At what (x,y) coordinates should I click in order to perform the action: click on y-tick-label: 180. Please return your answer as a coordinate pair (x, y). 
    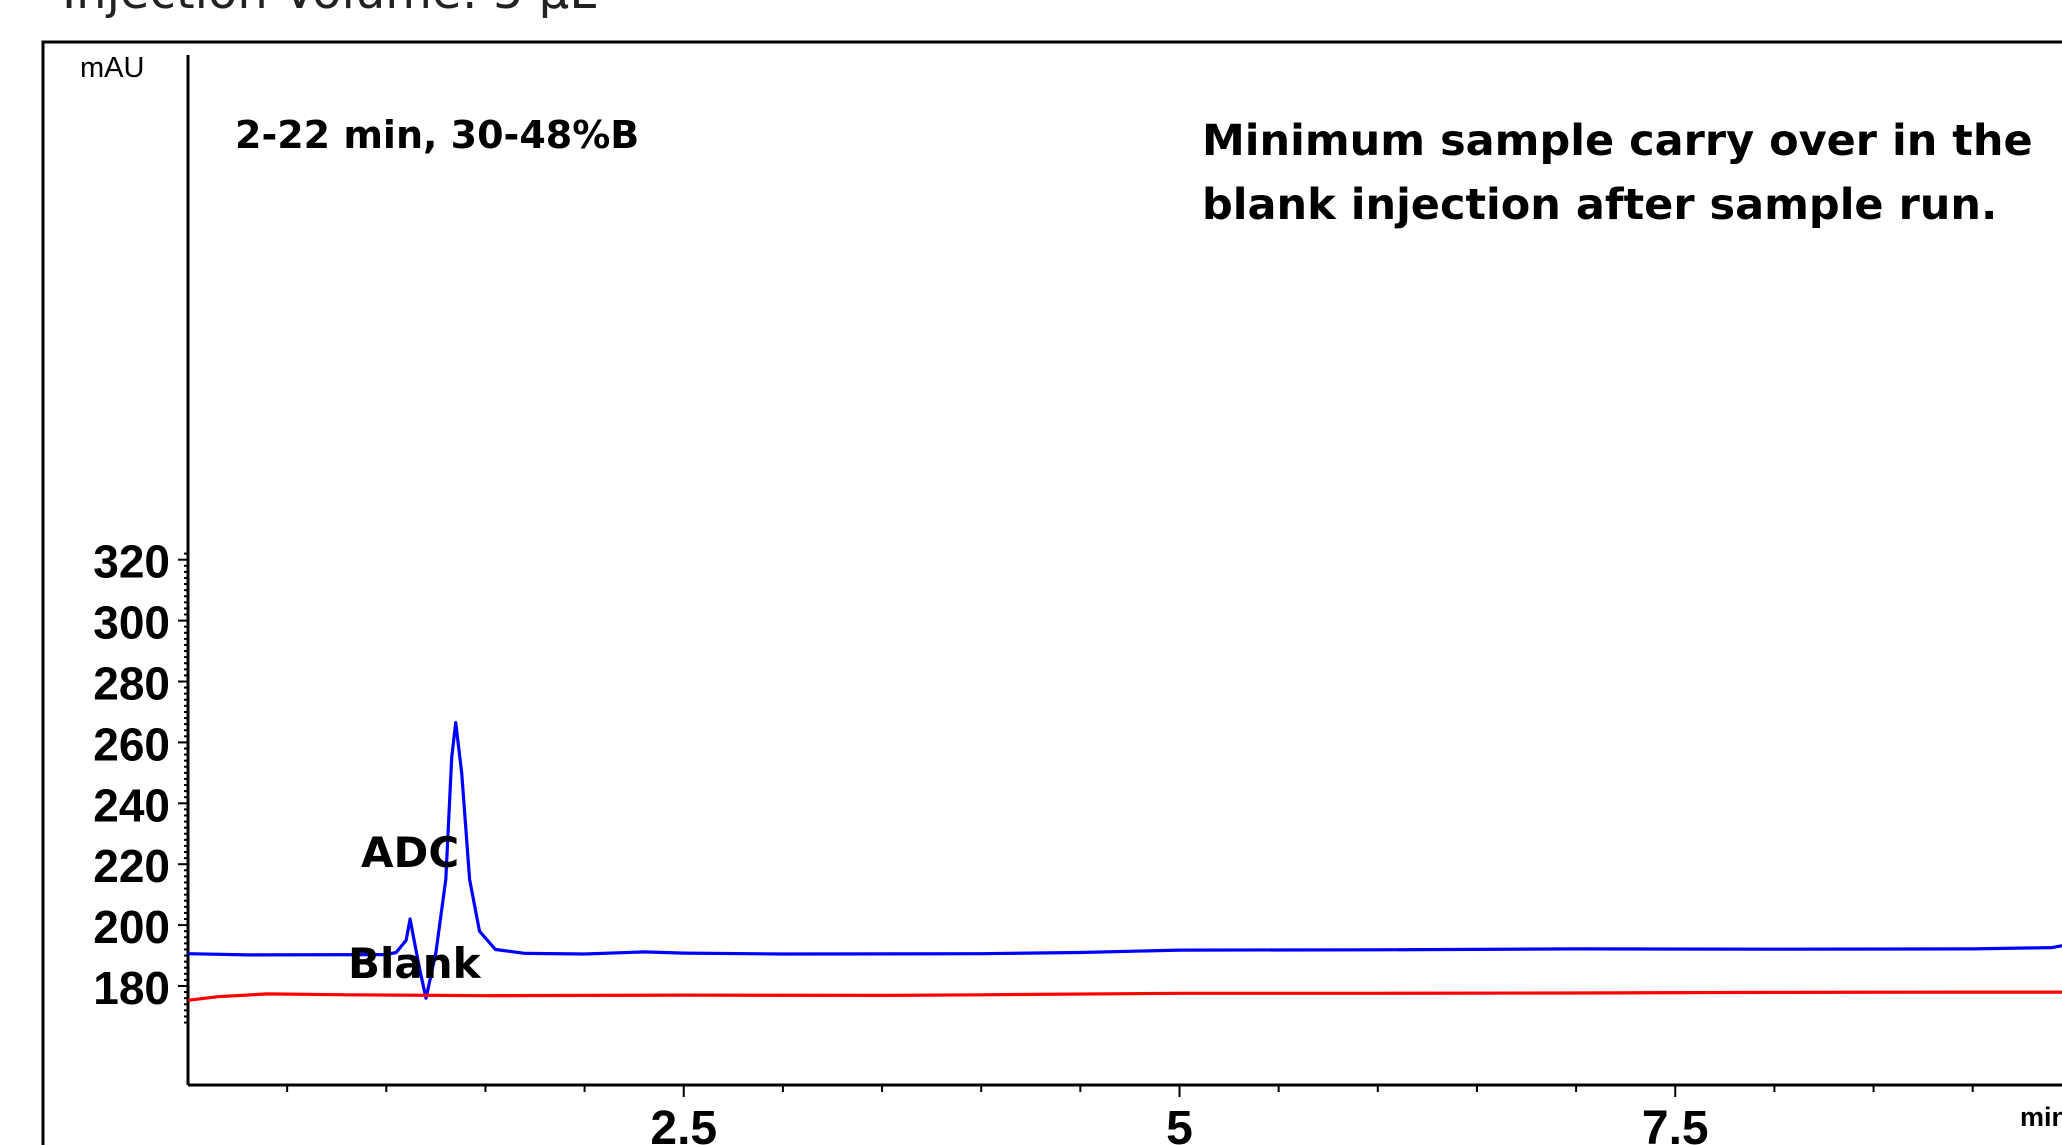
    Looking at the image, I should click on (131, 988).